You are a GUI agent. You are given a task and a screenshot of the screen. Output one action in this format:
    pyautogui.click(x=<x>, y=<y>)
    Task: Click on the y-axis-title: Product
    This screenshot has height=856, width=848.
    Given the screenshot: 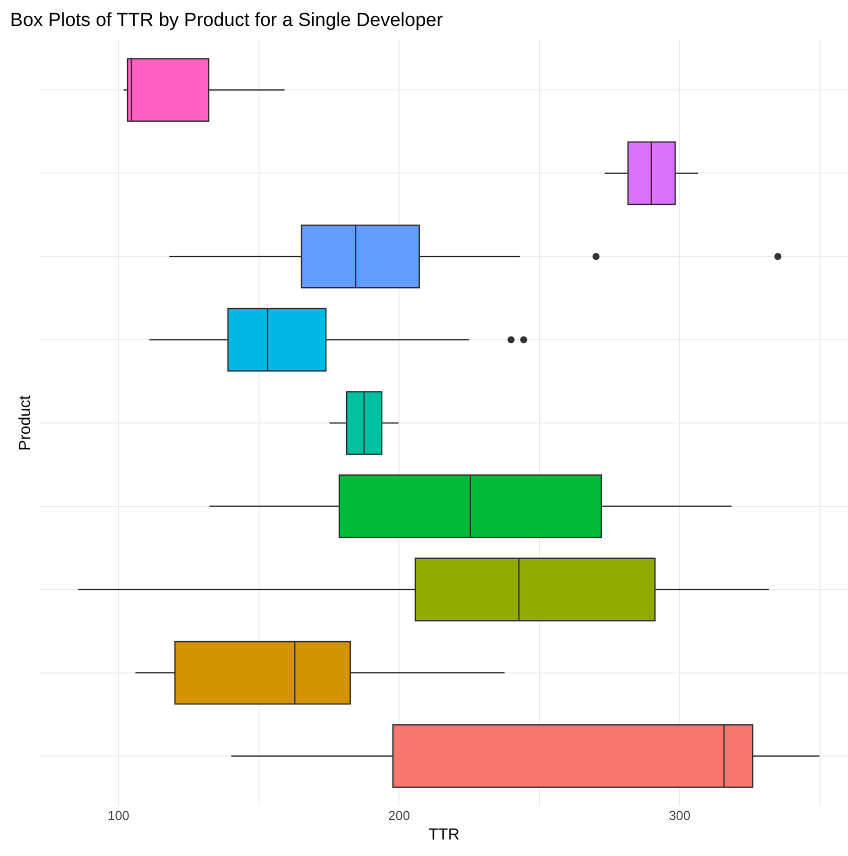 What is the action you would take?
    pyautogui.click(x=25, y=422)
    